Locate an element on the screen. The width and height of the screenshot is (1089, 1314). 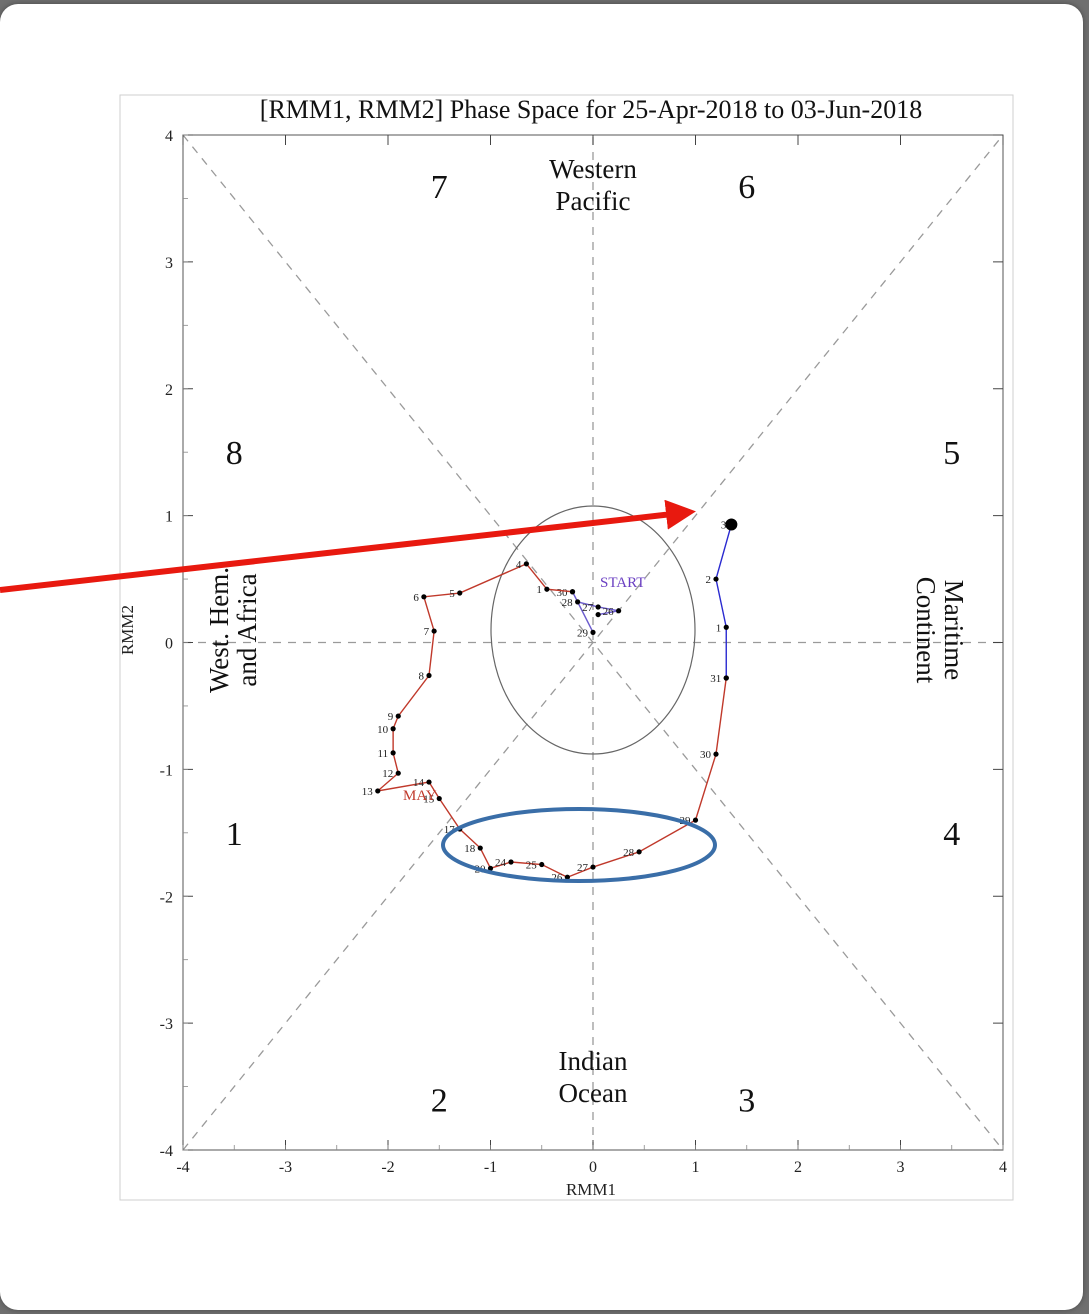
data-point-label: 17 is located at coordinates (450, 830).